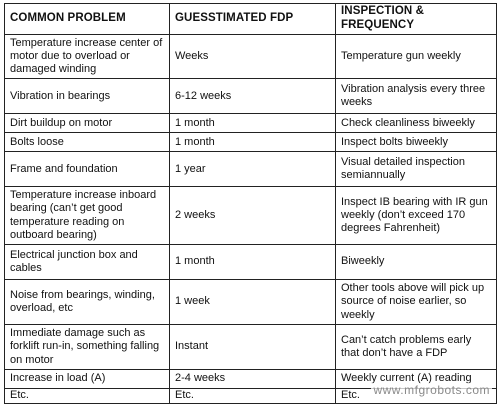 Image resolution: width=500 pixels, height=404 pixels. What do you see at coordinates (87, 378) in the screenshot?
I see `problem-cell: Increase in load (A)` at bounding box center [87, 378].